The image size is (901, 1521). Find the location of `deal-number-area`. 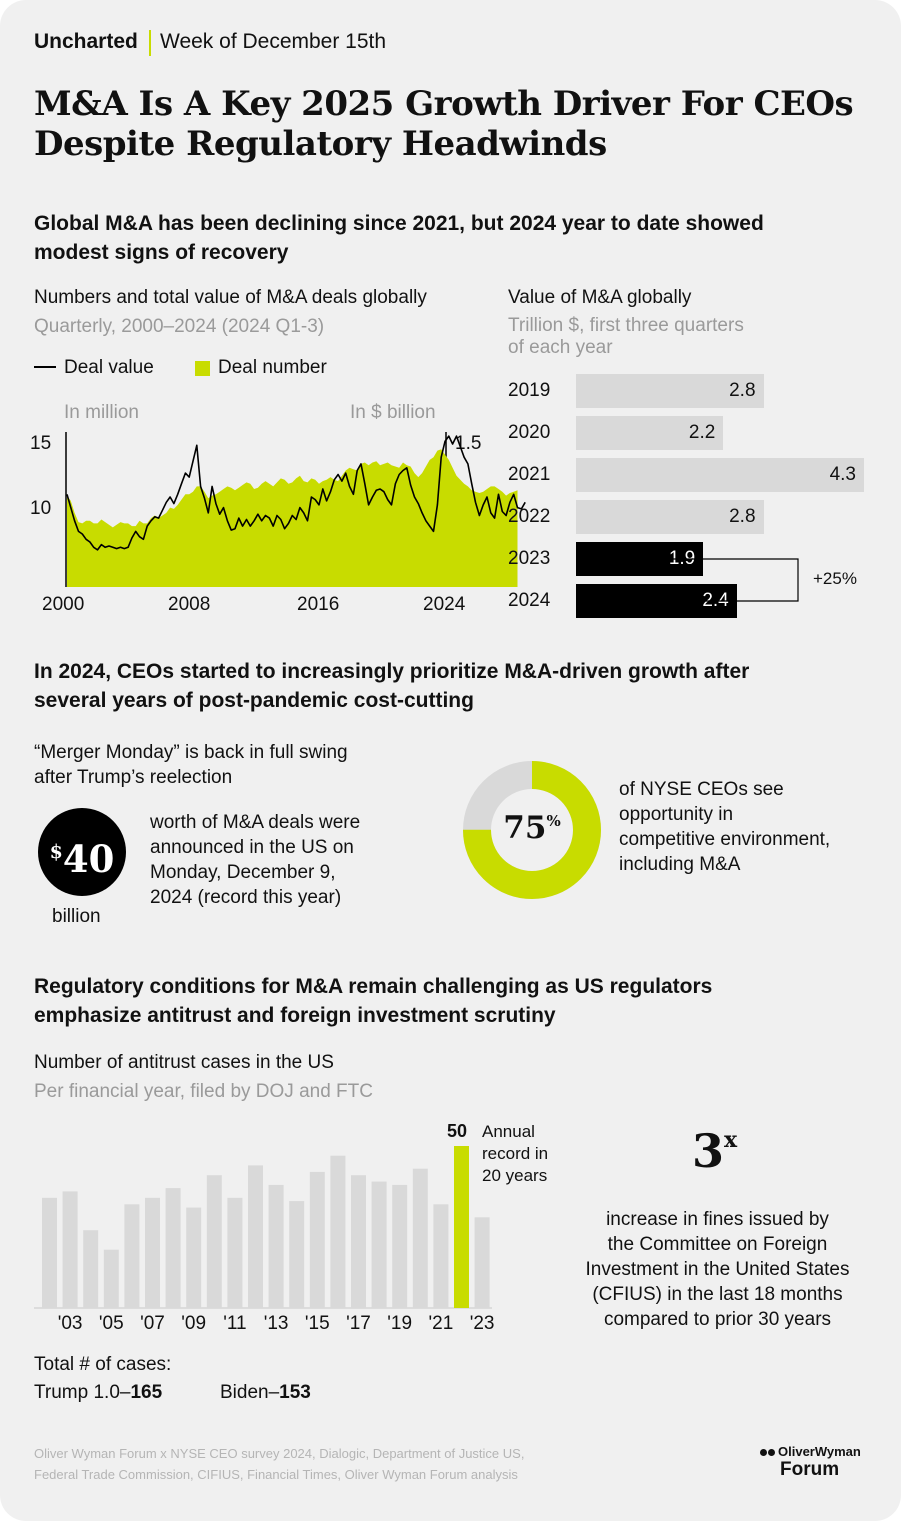

deal-number-area is located at coordinates (292, 518).